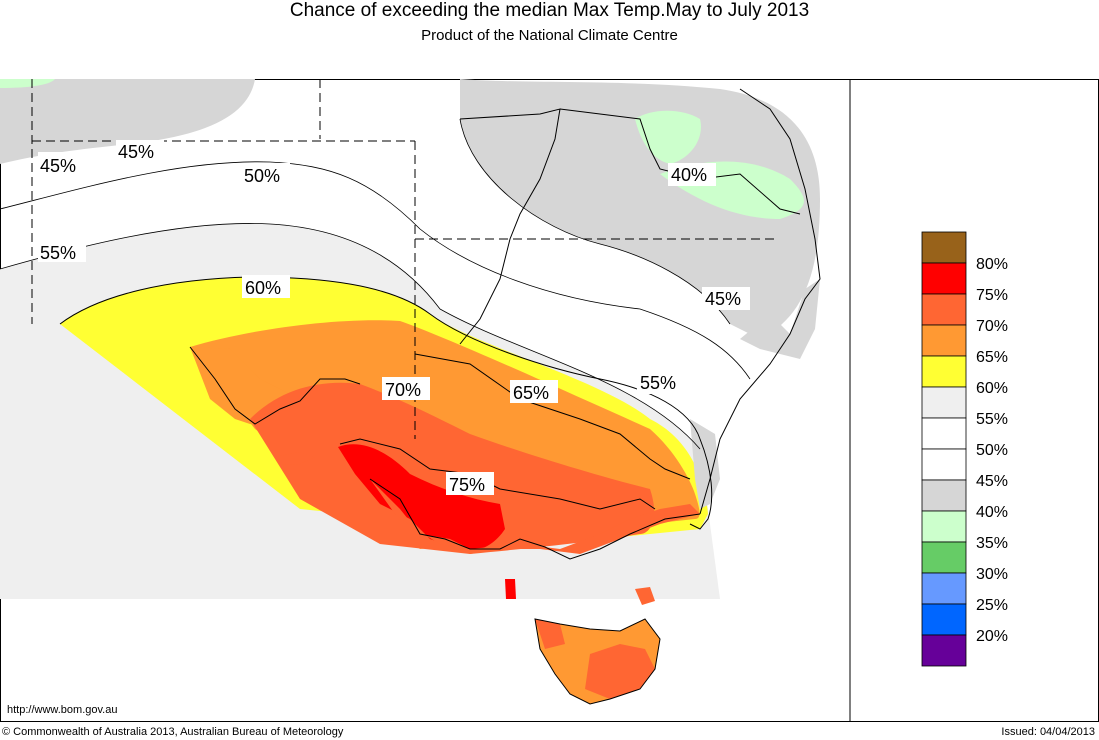  What do you see at coordinates (992, 605) in the screenshot?
I see `legend-label: 25%` at bounding box center [992, 605].